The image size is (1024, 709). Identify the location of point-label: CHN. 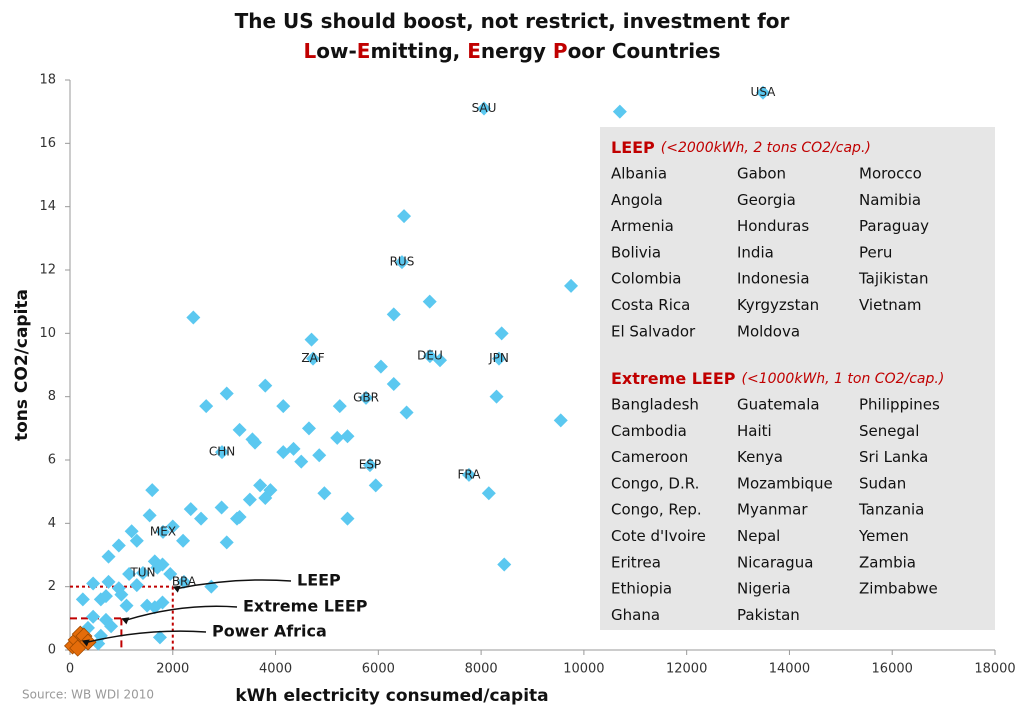
(222, 452).